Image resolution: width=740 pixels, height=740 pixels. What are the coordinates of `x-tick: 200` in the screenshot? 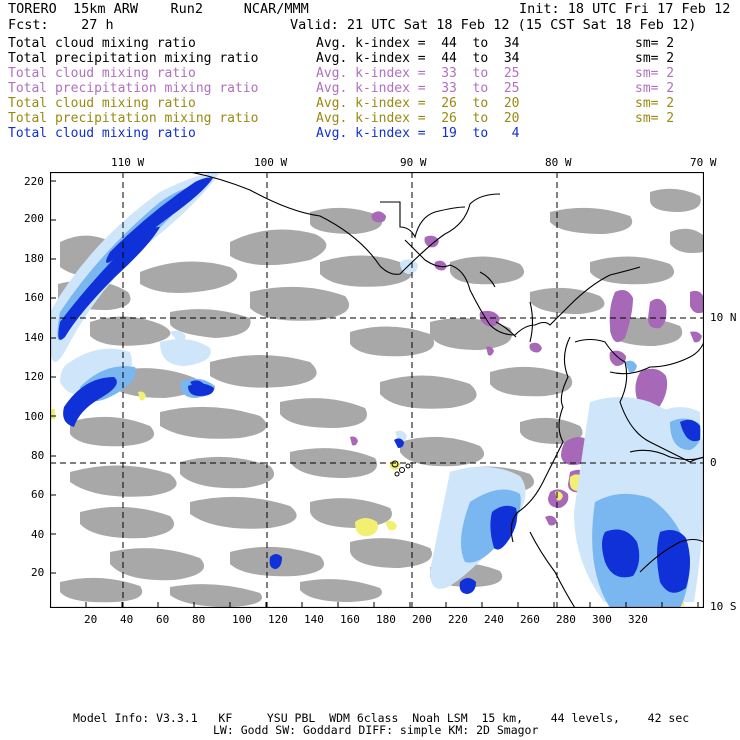 It's located at (422, 619).